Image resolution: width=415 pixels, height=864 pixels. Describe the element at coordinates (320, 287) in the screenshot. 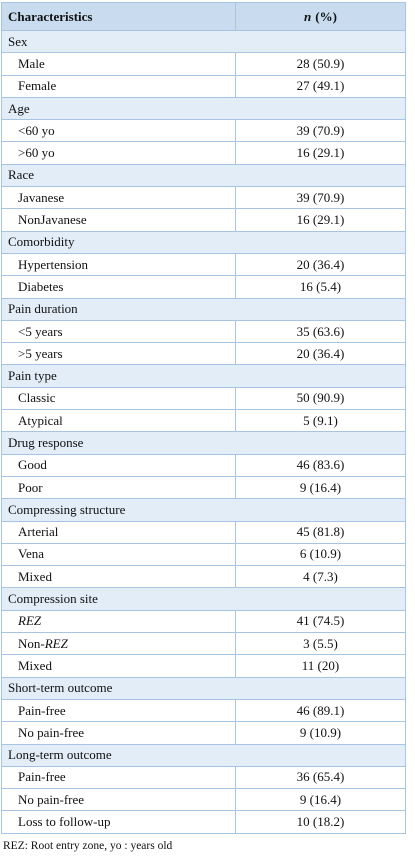

I see `item-value: 16 (5.4)` at that location.